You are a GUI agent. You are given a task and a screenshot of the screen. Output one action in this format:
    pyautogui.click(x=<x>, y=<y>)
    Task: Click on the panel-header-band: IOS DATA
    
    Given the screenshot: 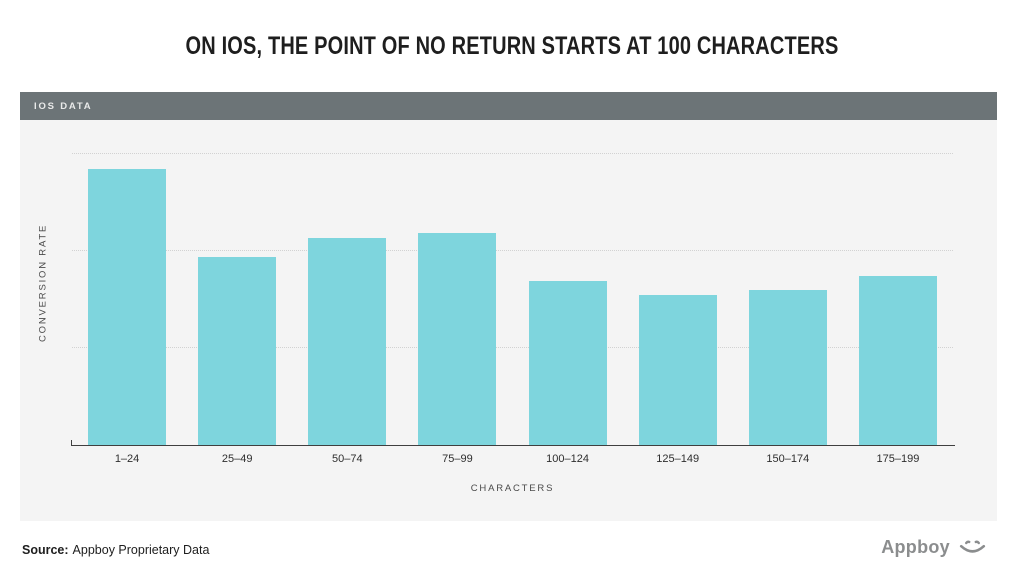 What is the action you would take?
    pyautogui.click(x=508, y=106)
    